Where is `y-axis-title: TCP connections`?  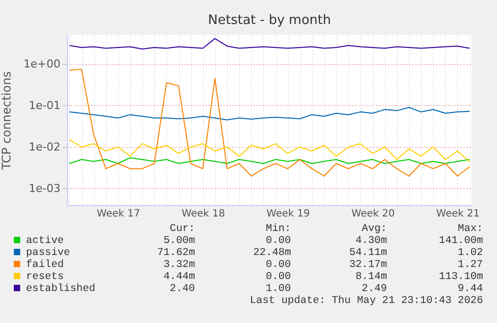 y-axis-title: TCP connections is located at coordinates (7, 121).